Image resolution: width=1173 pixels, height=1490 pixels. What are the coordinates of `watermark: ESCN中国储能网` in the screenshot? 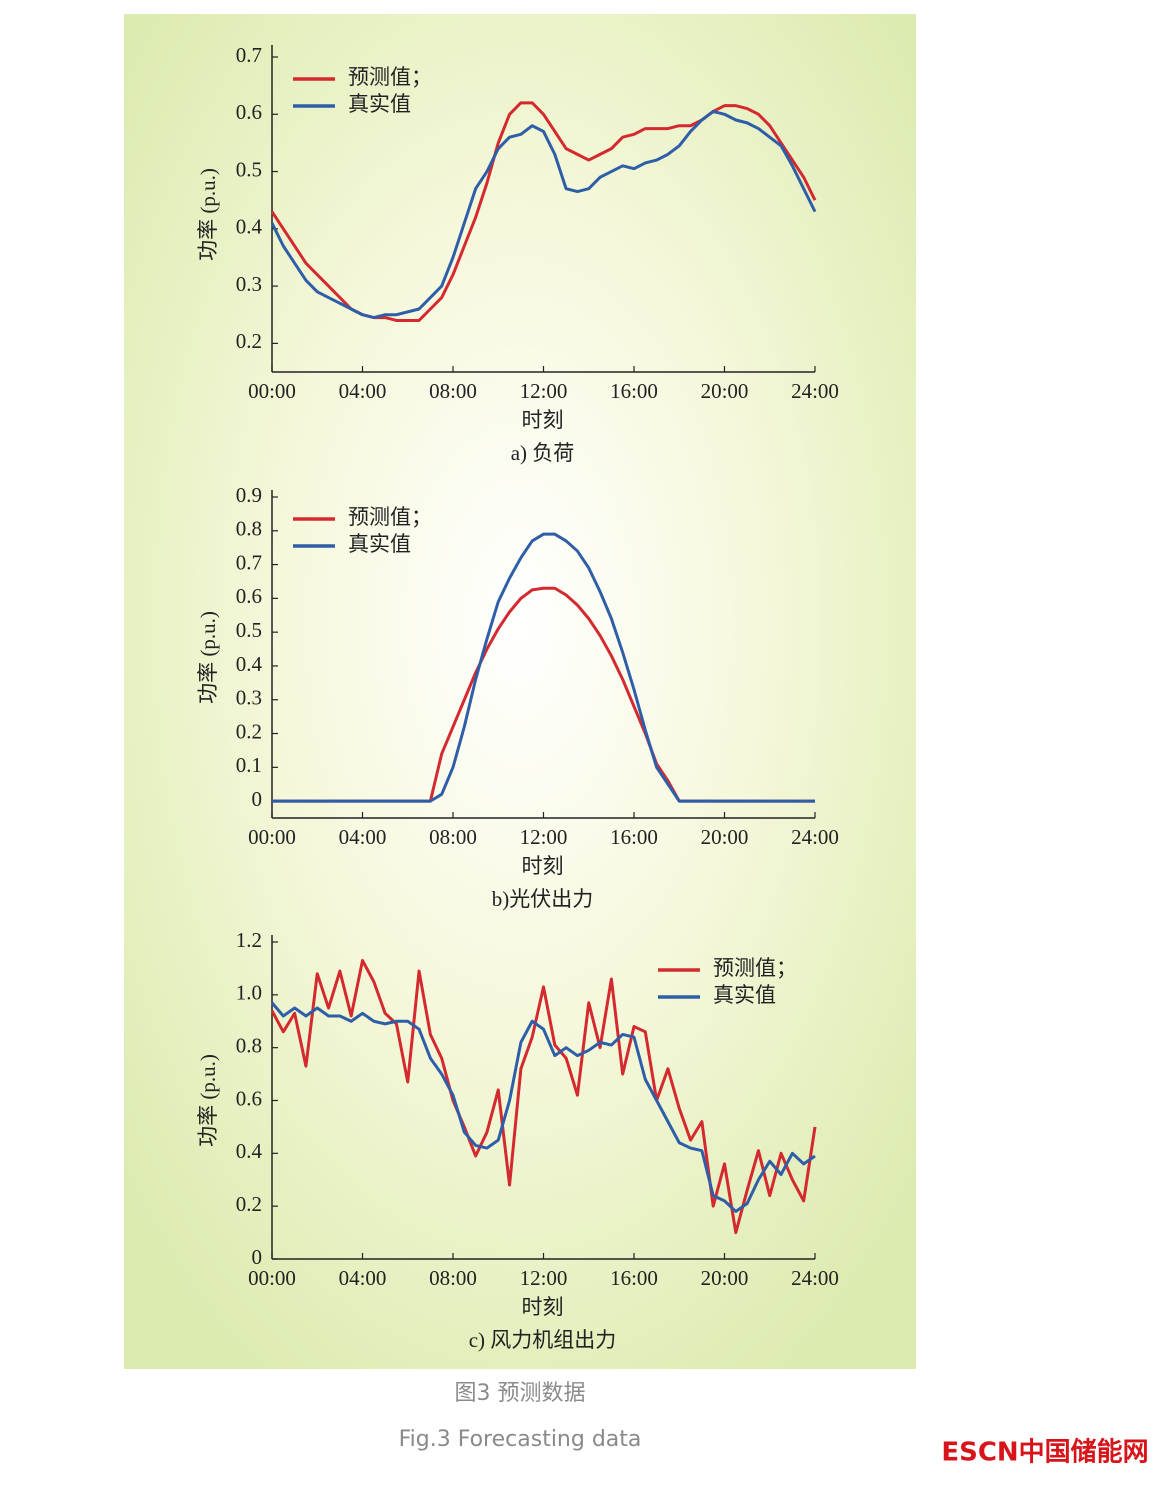 It's located at (1044, 1452).